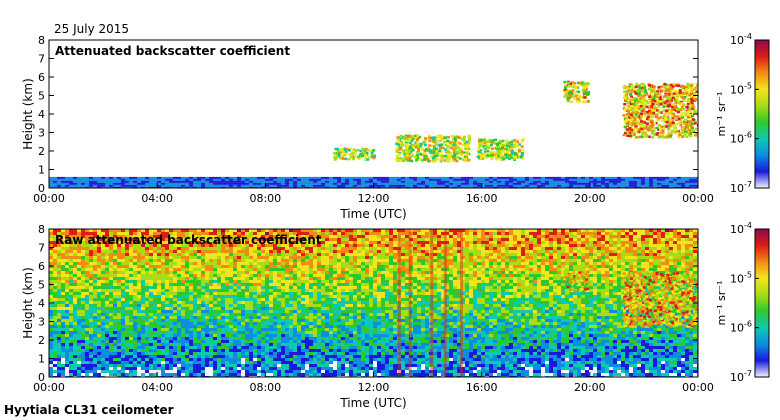 The width and height of the screenshot is (780, 420). What do you see at coordinates (172, 51) in the screenshot?
I see `panel-title: Attenuated backscatter coefficient` at bounding box center [172, 51].